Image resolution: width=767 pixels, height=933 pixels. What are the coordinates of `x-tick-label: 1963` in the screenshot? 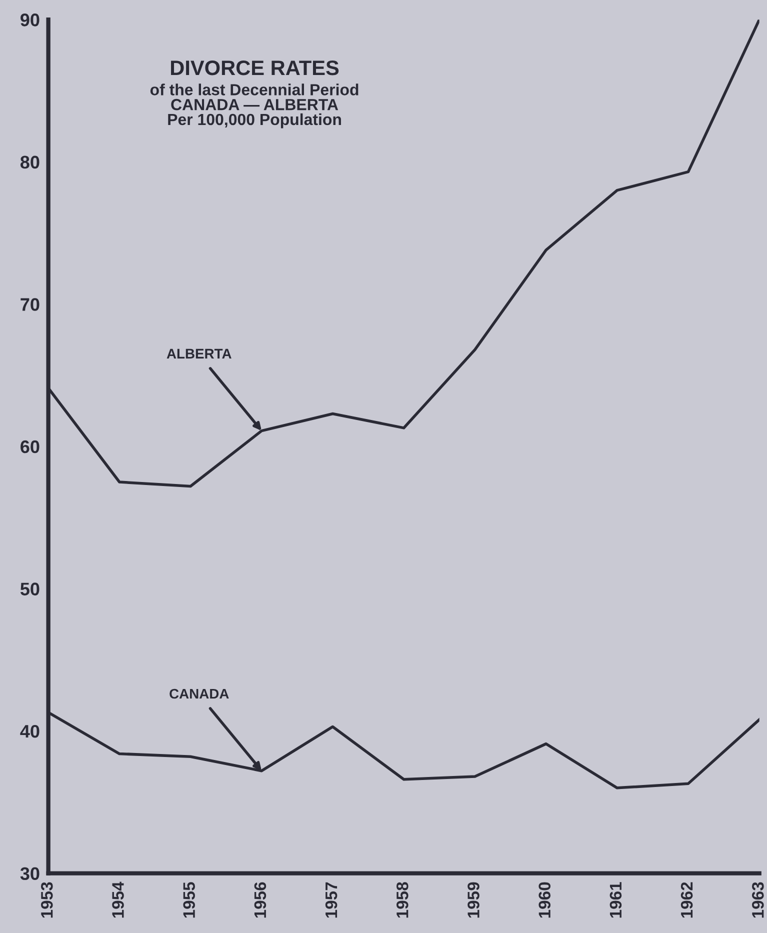 It's located at (758, 900).